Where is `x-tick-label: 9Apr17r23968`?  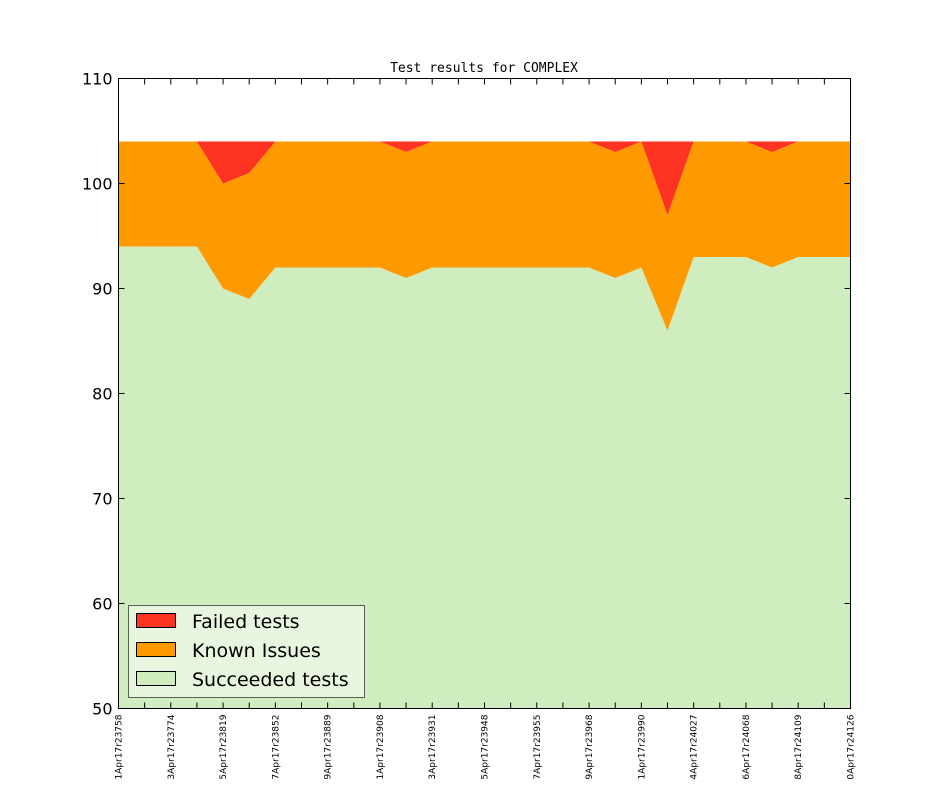 x-tick-label: 9Apr17r23968 is located at coordinates (590, 746).